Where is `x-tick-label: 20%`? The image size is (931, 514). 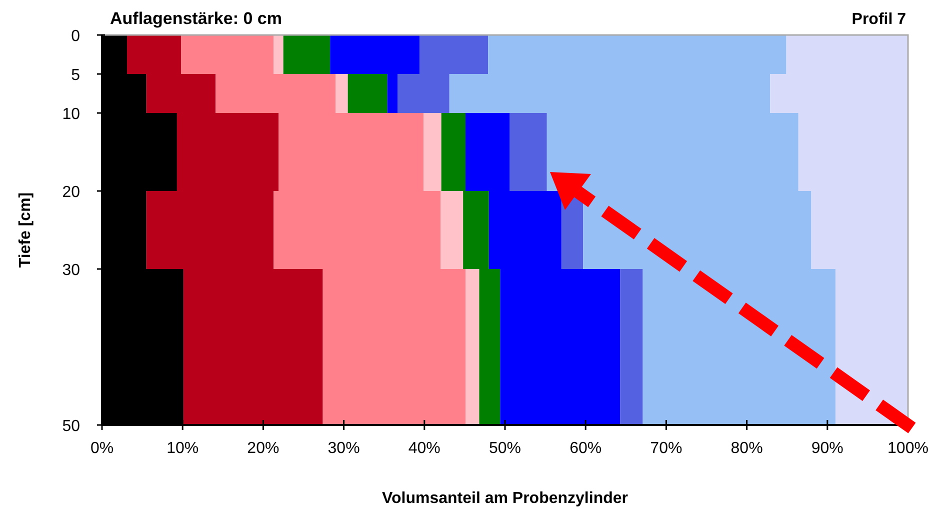 x-tick-label: 20% is located at coordinates (263, 448).